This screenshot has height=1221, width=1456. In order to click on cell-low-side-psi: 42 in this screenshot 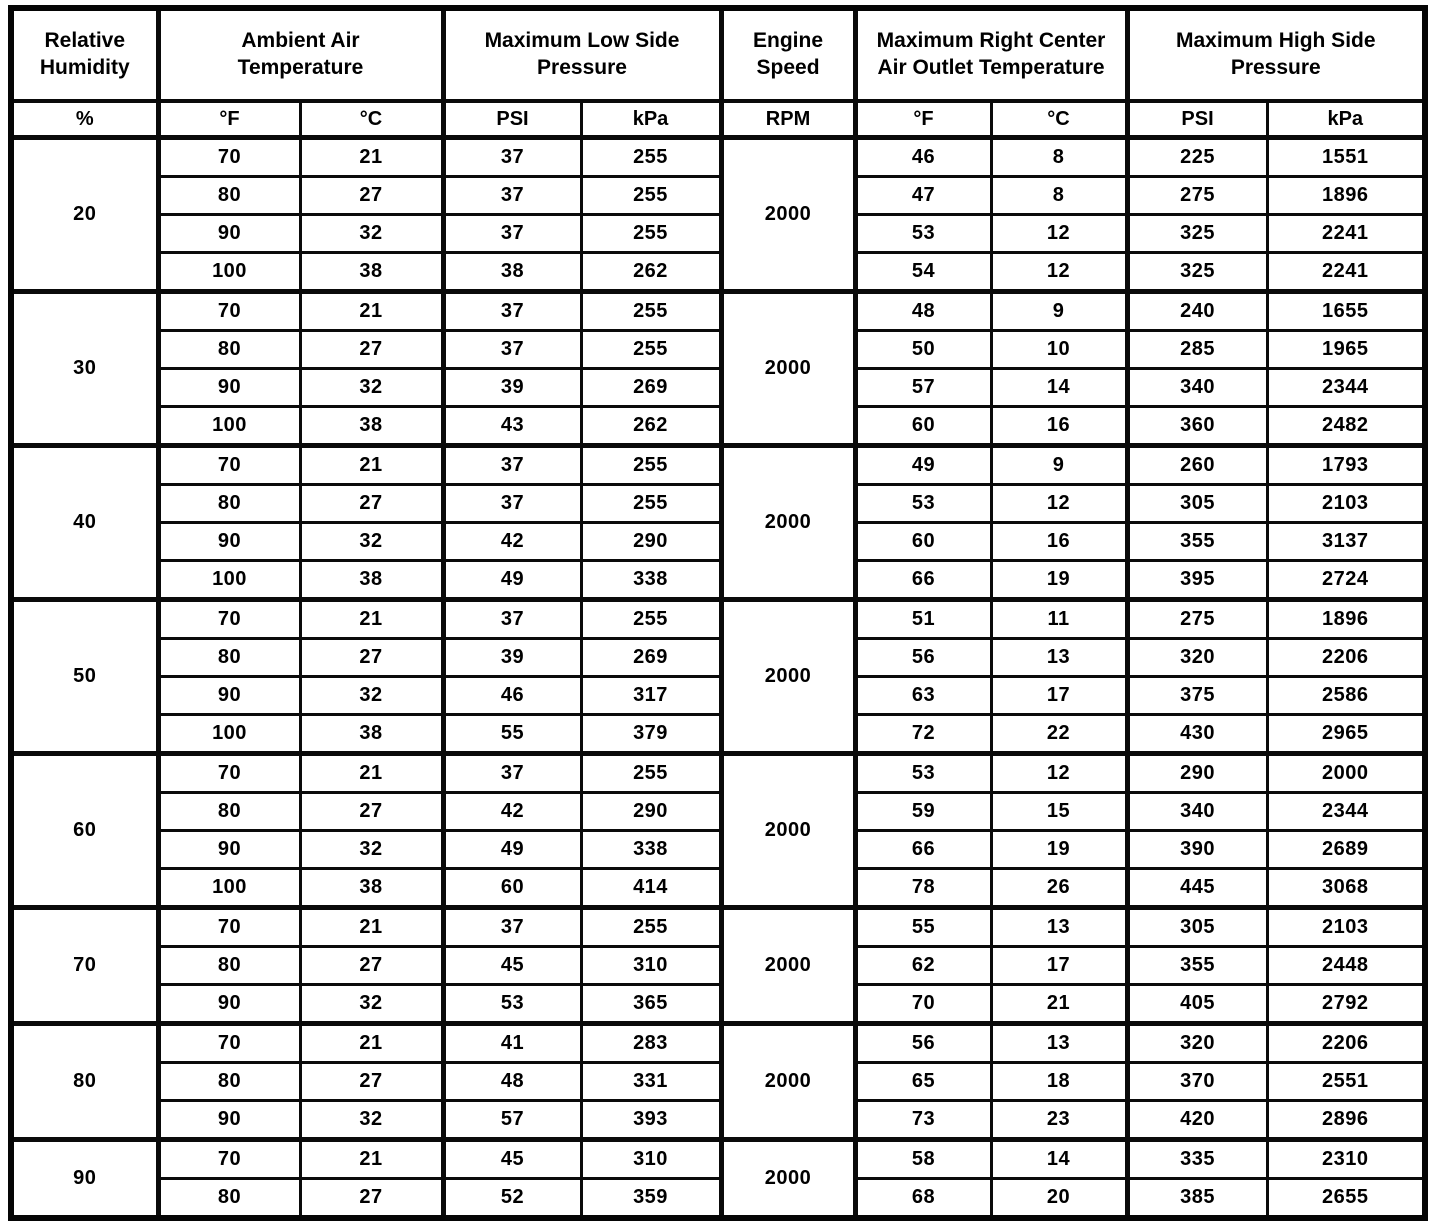, I will do `click(511, 541)`.